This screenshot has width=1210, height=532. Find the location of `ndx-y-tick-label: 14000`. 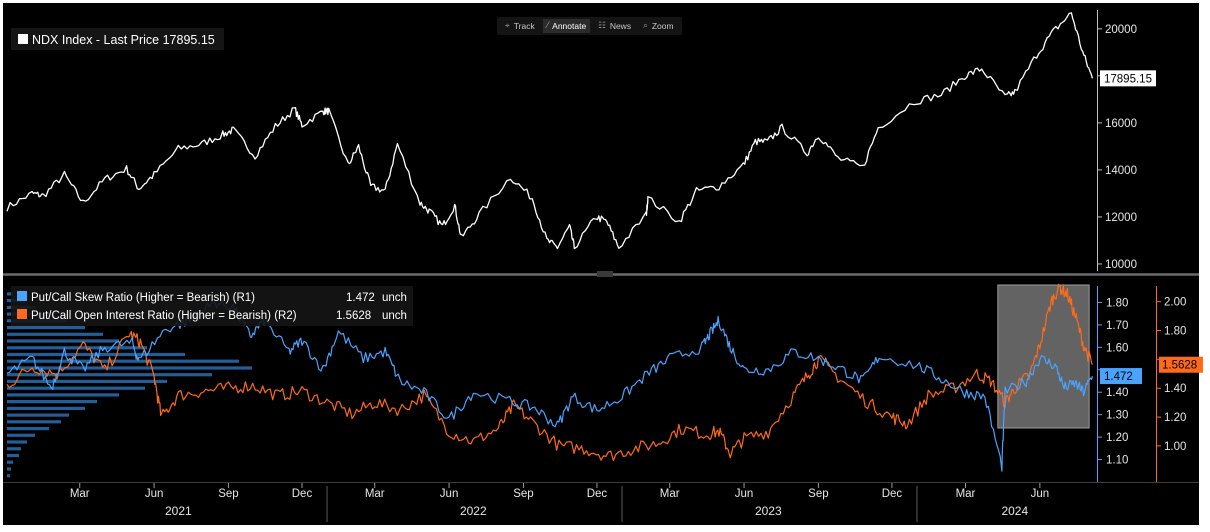

ndx-y-tick-label: 14000 is located at coordinates (1121, 171).